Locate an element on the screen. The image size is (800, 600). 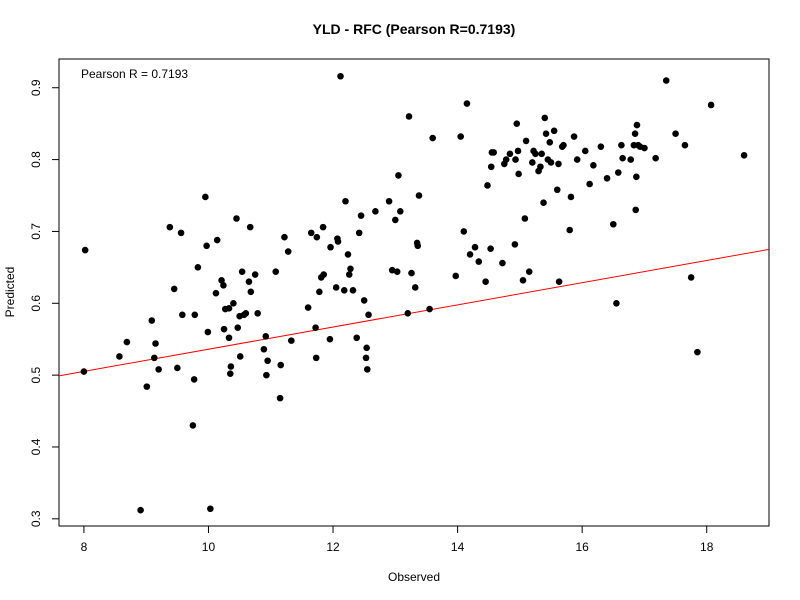
y-tick-label-4: 0.7 is located at coordinates (36, 231).